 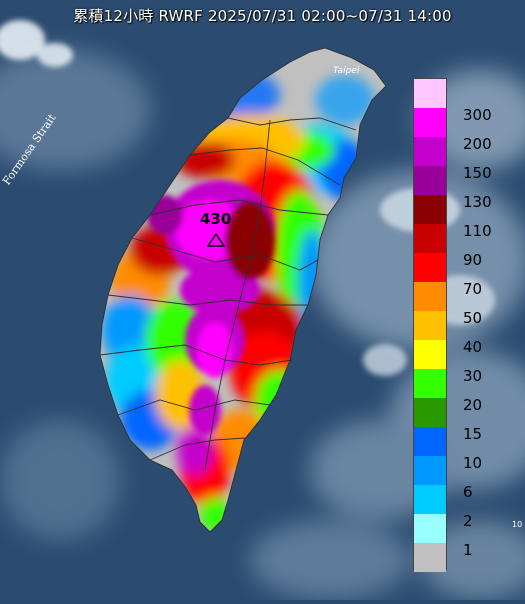 I want to click on legend-label: 90, so click(x=473, y=259).